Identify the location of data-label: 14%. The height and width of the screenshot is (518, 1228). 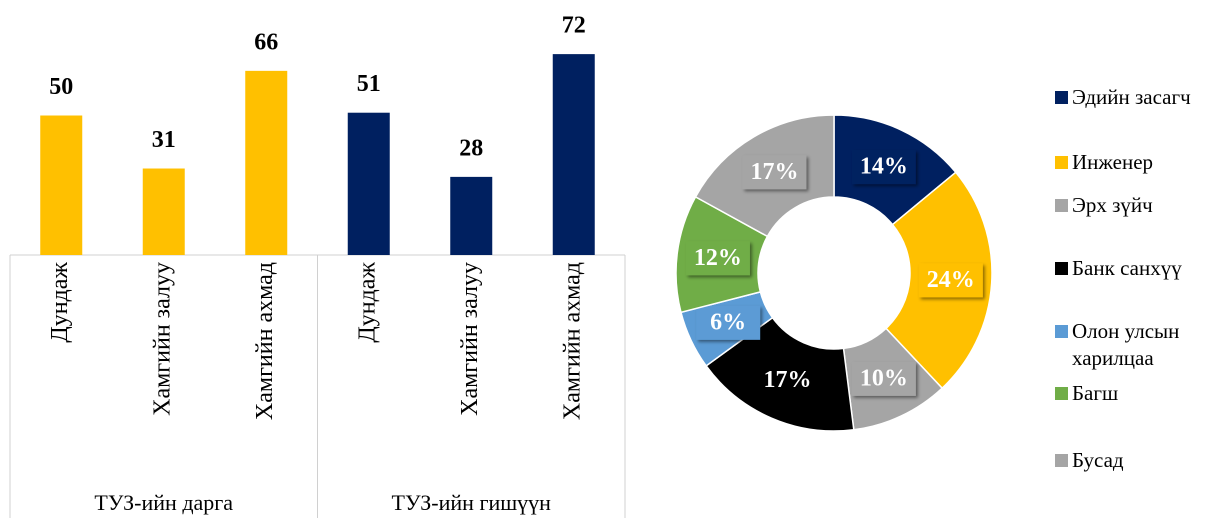
(883, 167).